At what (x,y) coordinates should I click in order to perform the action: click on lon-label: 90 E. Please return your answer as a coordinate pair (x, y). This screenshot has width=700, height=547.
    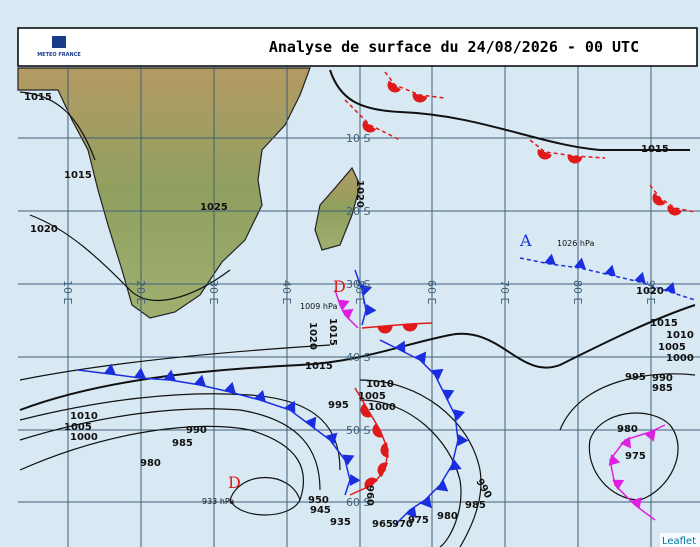
    Looking at the image, I should click on (650, 292).